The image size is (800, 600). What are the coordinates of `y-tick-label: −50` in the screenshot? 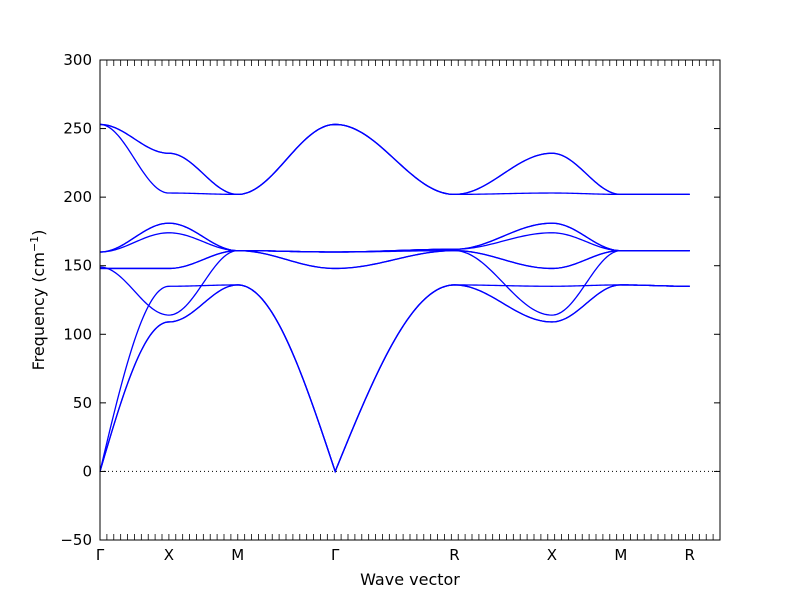 It's located at (76, 540).